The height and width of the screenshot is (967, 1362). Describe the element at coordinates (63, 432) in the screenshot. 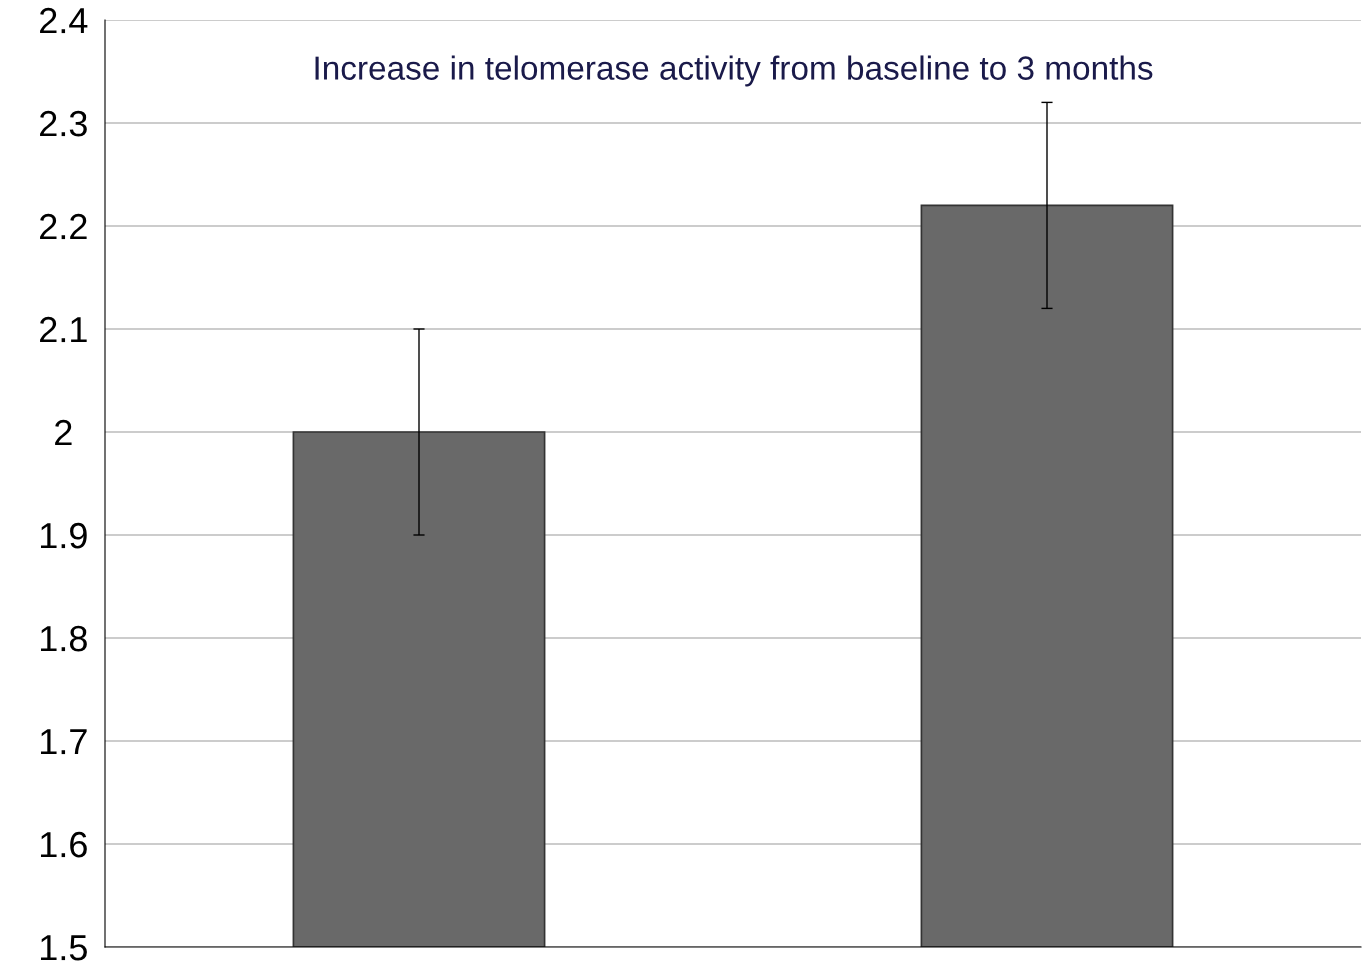

I see `y-tick-label: 2` at that location.